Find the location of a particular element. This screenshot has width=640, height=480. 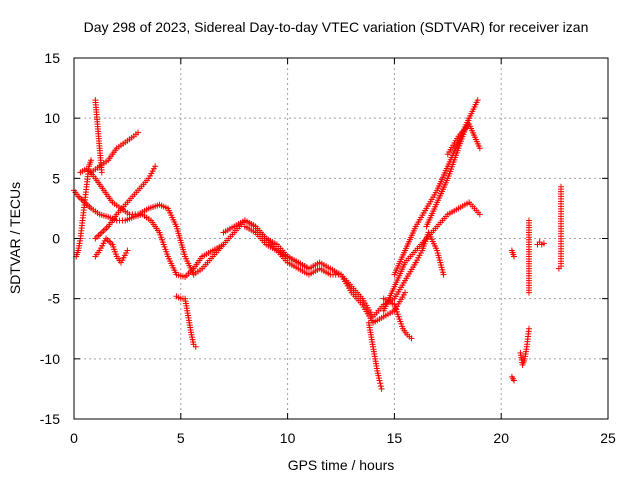

y-tick-label: 0 is located at coordinates (56, 239).